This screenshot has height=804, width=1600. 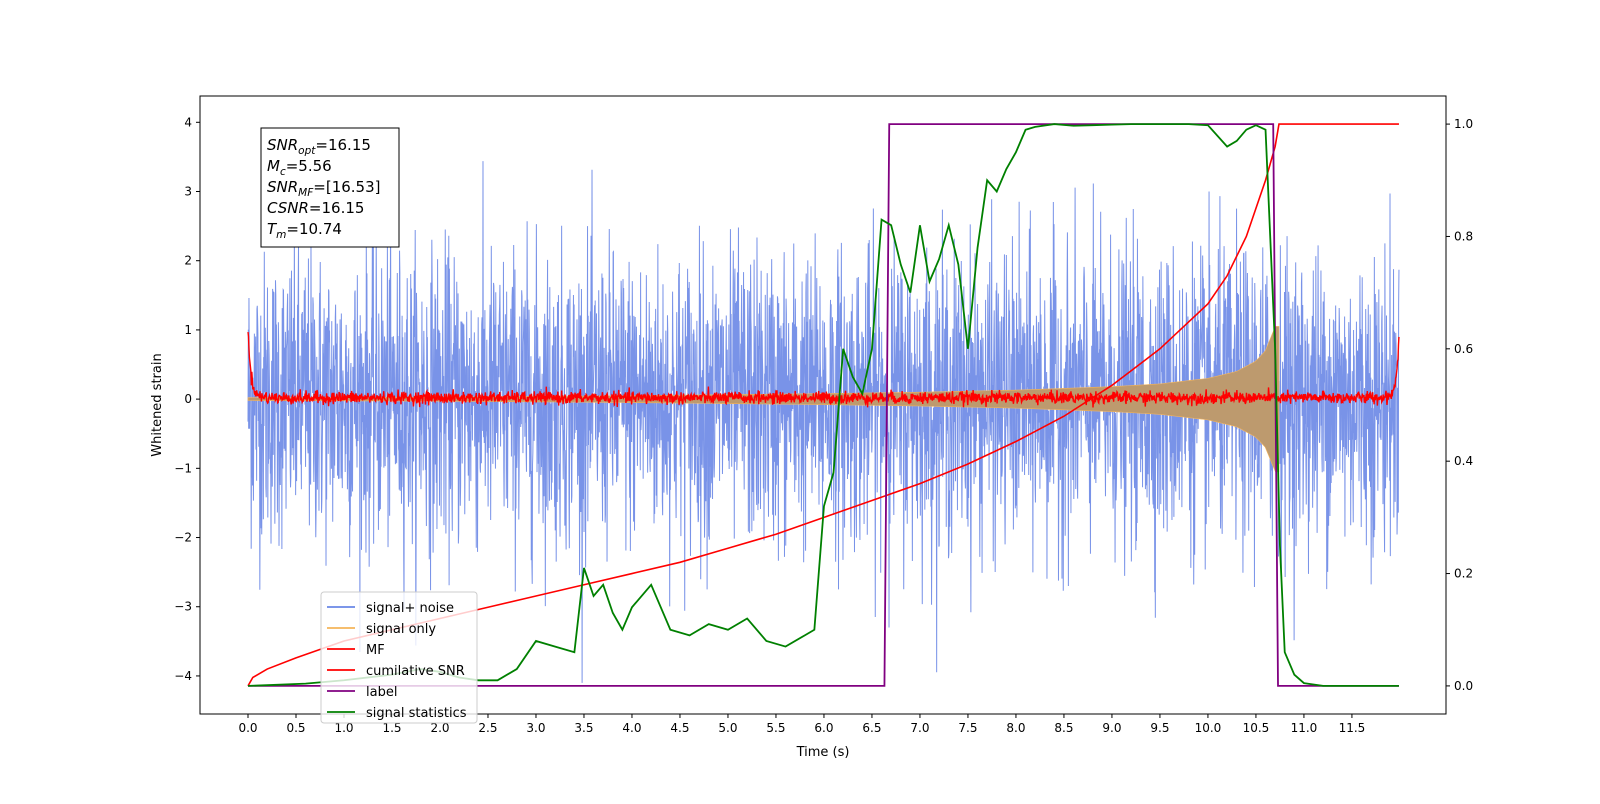 I want to click on x-tick-label: 7.5, so click(x=967, y=728).